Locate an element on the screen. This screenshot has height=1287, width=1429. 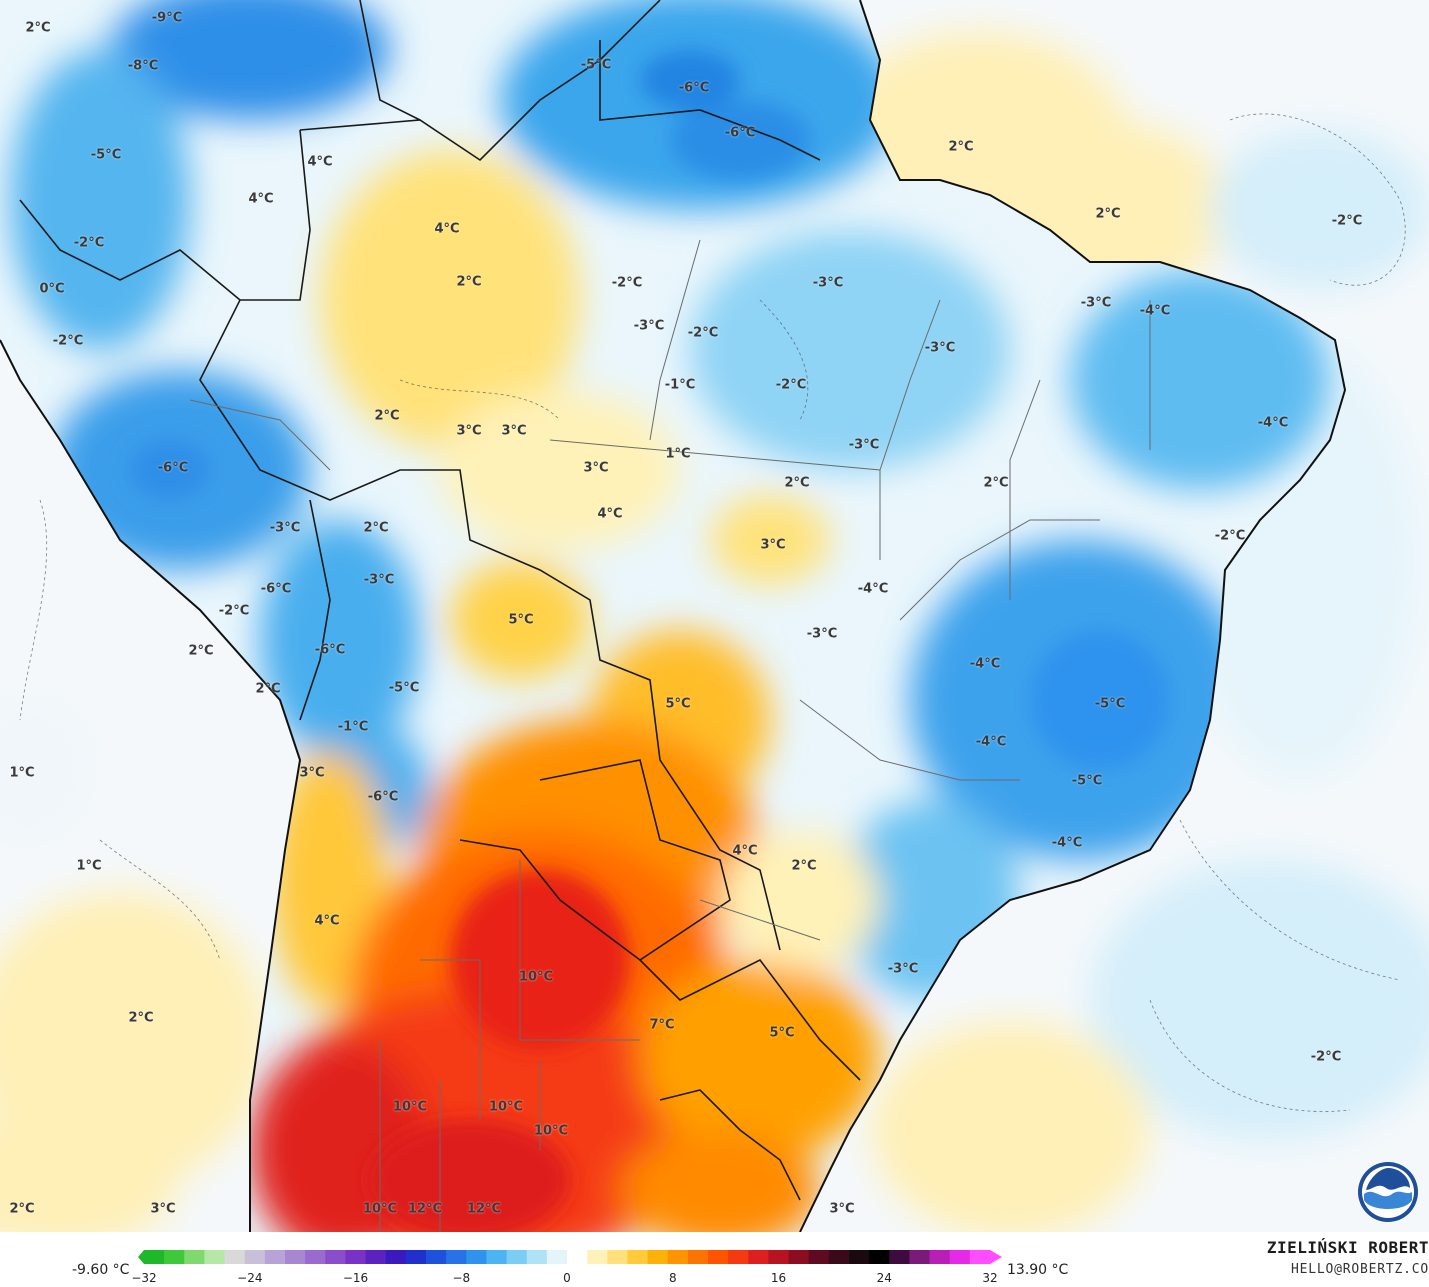
color-scale-bar is located at coordinates (570, 1257).